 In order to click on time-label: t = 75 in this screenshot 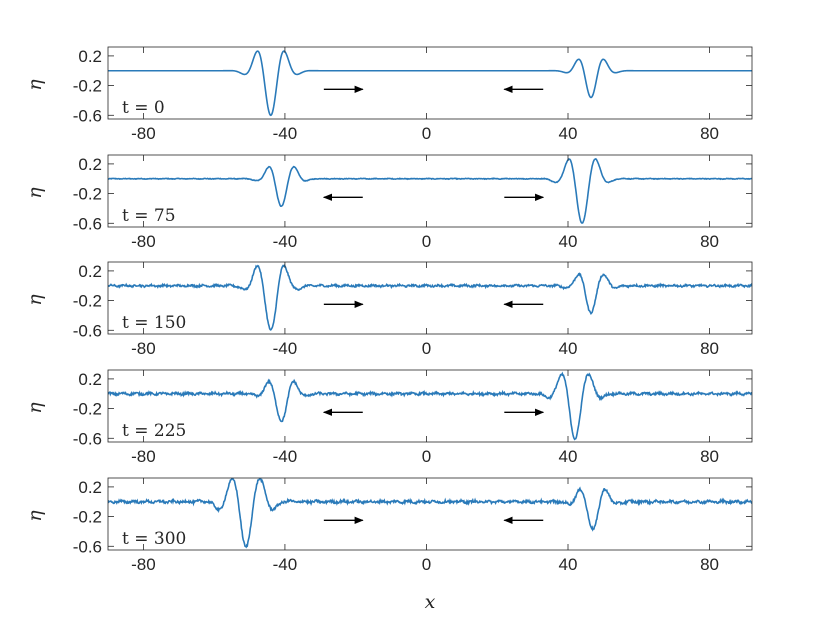, I will do `click(149, 216)`.